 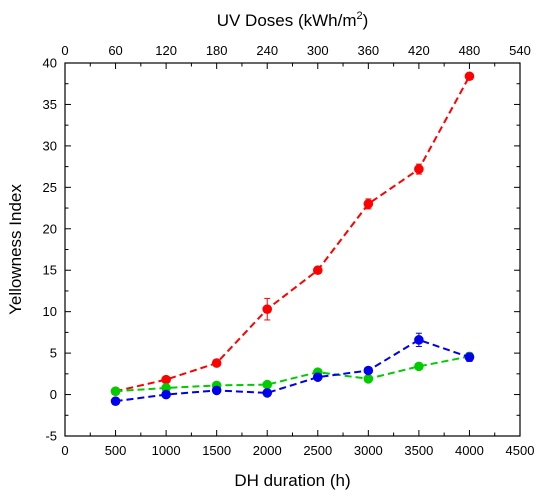 I want to click on top-tick-label: 420, so click(x=419, y=50).